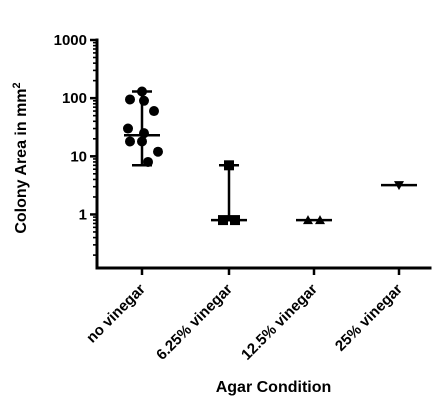  Describe the element at coordinates (279, 322) in the screenshot. I see `x-category-label: 12.5% vinegar` at that location.